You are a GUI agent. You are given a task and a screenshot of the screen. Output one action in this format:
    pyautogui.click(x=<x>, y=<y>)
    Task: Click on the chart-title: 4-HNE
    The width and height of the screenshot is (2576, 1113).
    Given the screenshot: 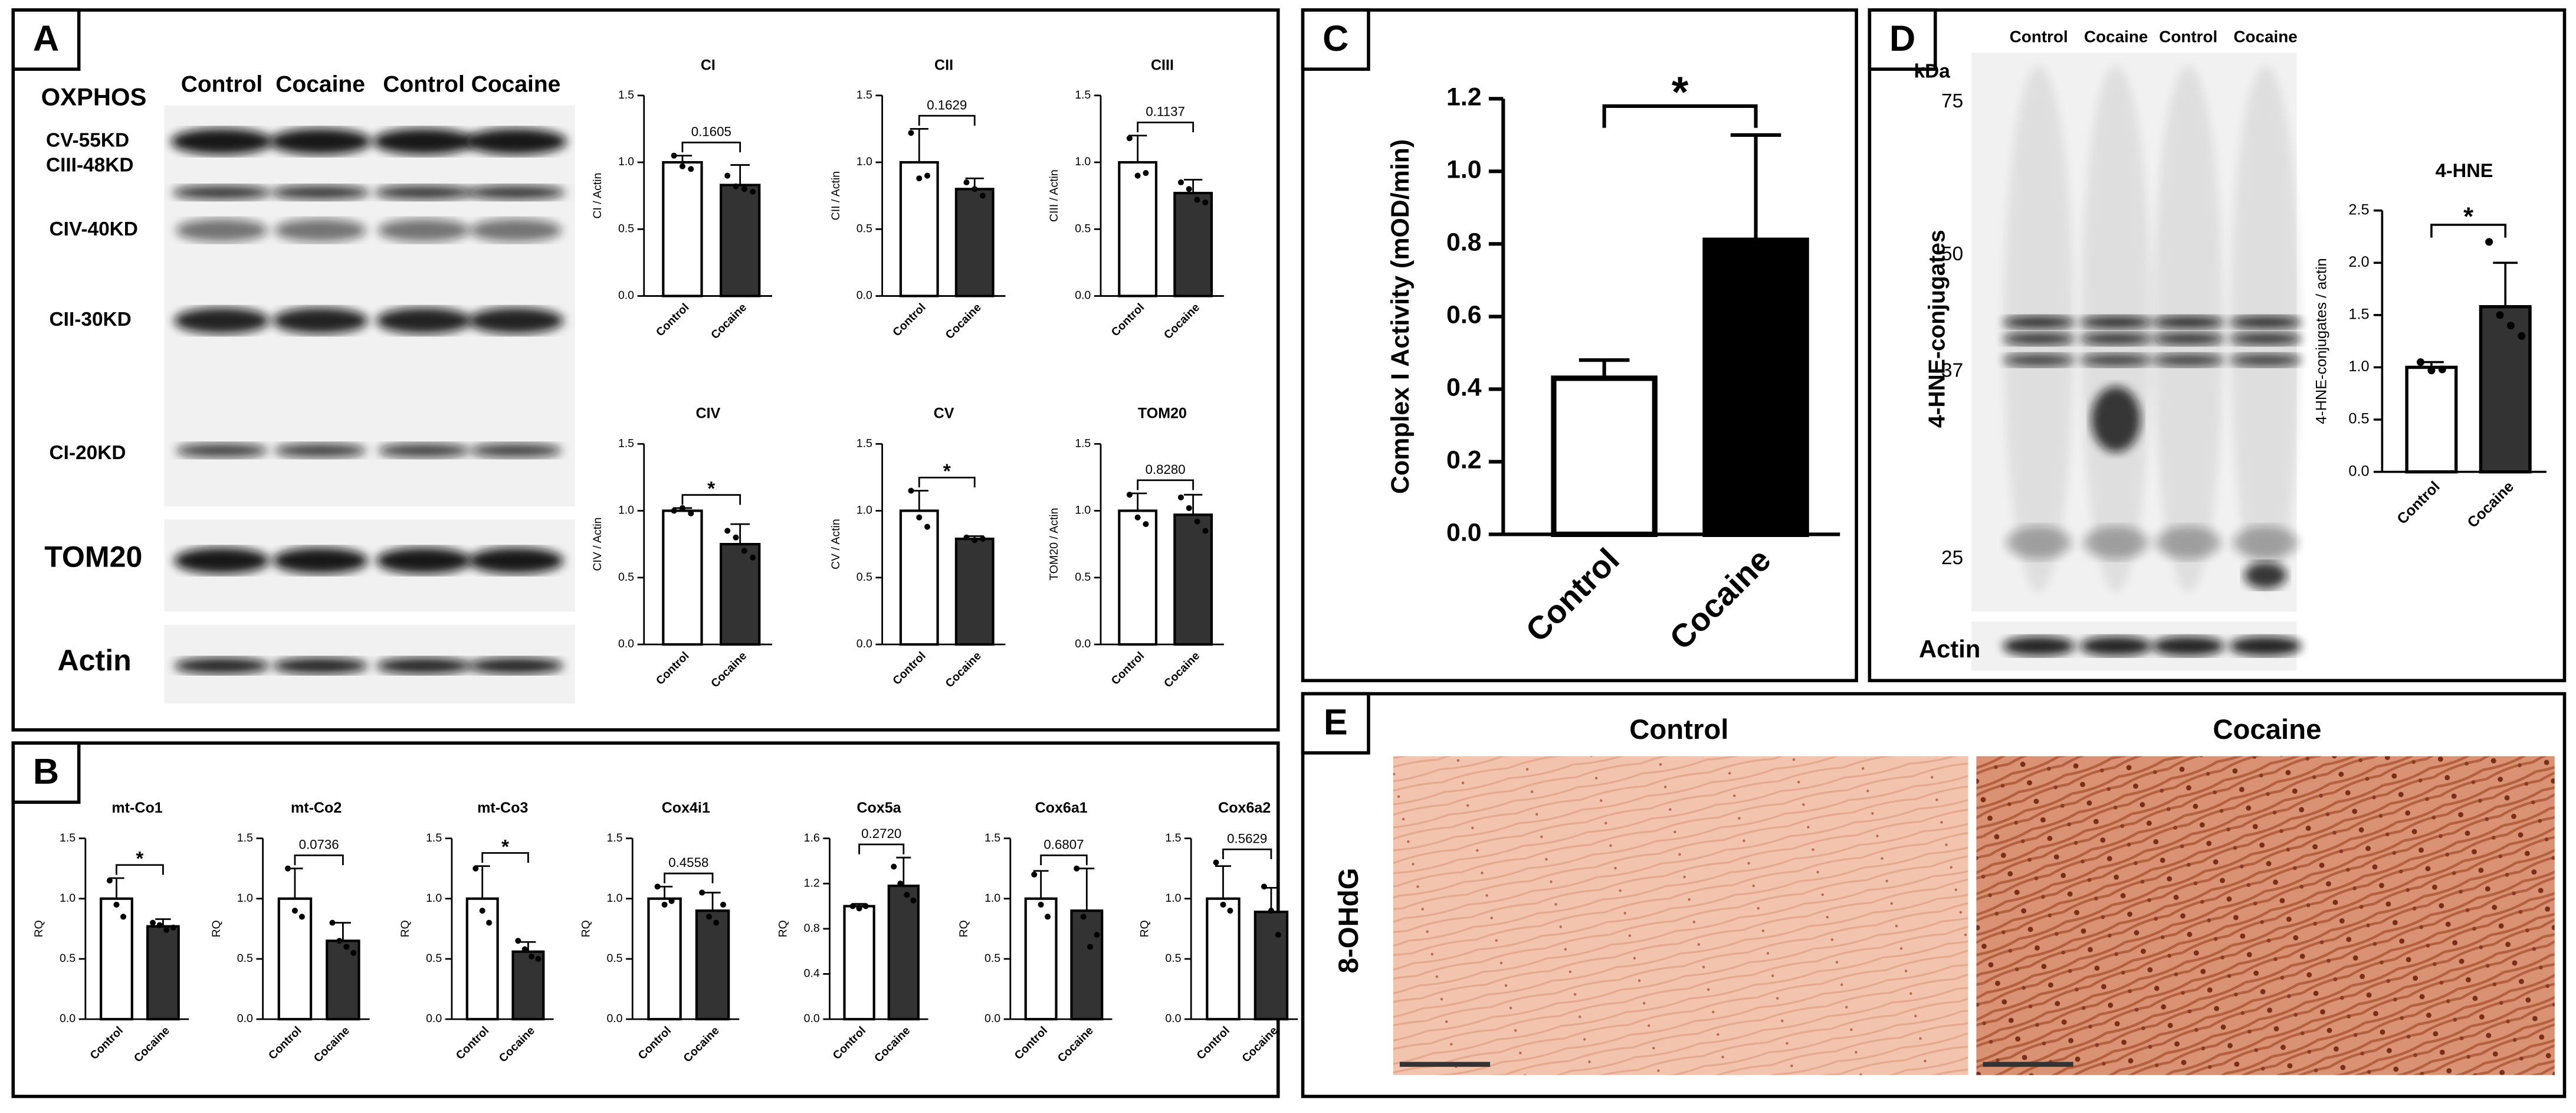 What is the action you would take?
    pyautogui.click(x=2464, y=170)
    